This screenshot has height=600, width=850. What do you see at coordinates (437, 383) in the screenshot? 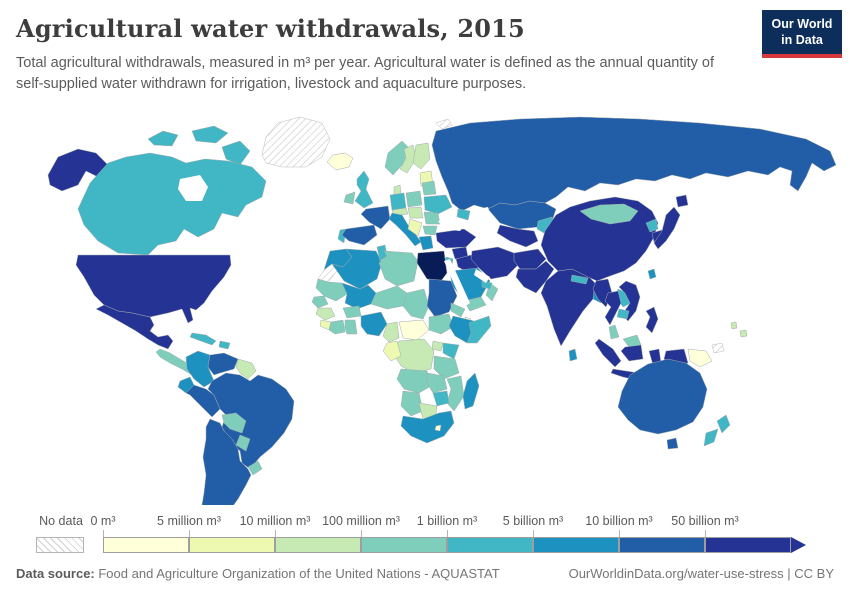
I see `country-zambia` at bounding box center [437, 383].